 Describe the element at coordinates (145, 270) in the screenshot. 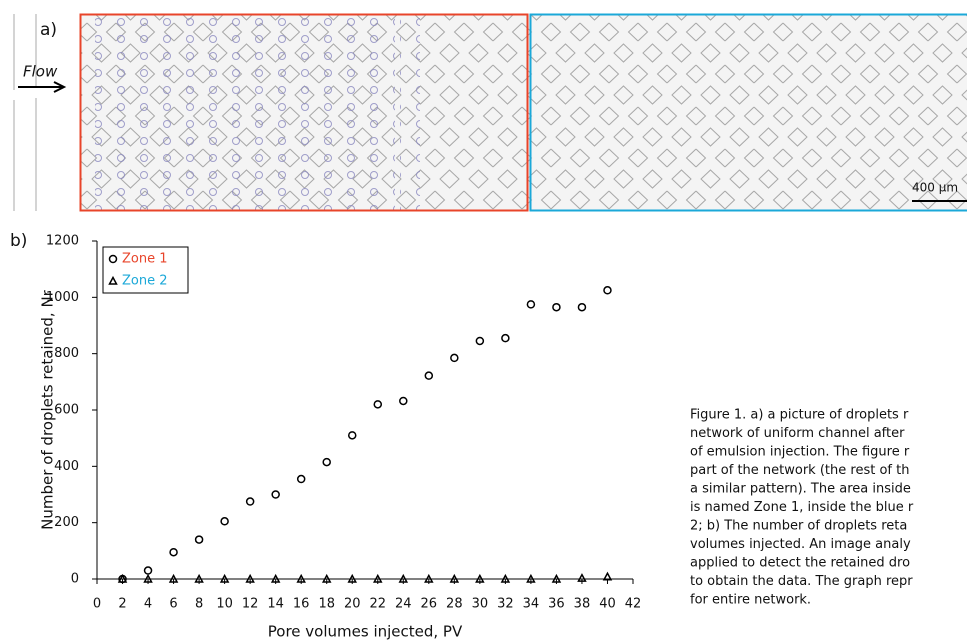

I see `legend-box` at that location.